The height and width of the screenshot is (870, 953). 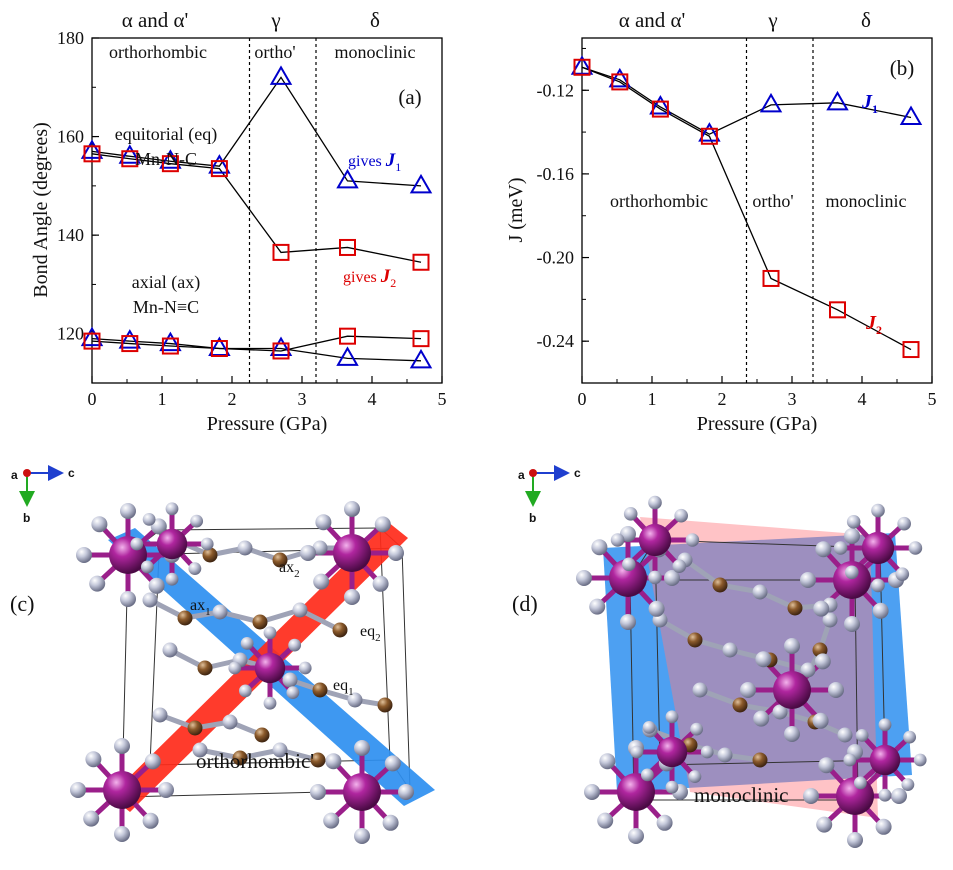 What do you see at coordinates (242, 672) in the screenshot?
I see `atoms` at bounding box center [242, 672].